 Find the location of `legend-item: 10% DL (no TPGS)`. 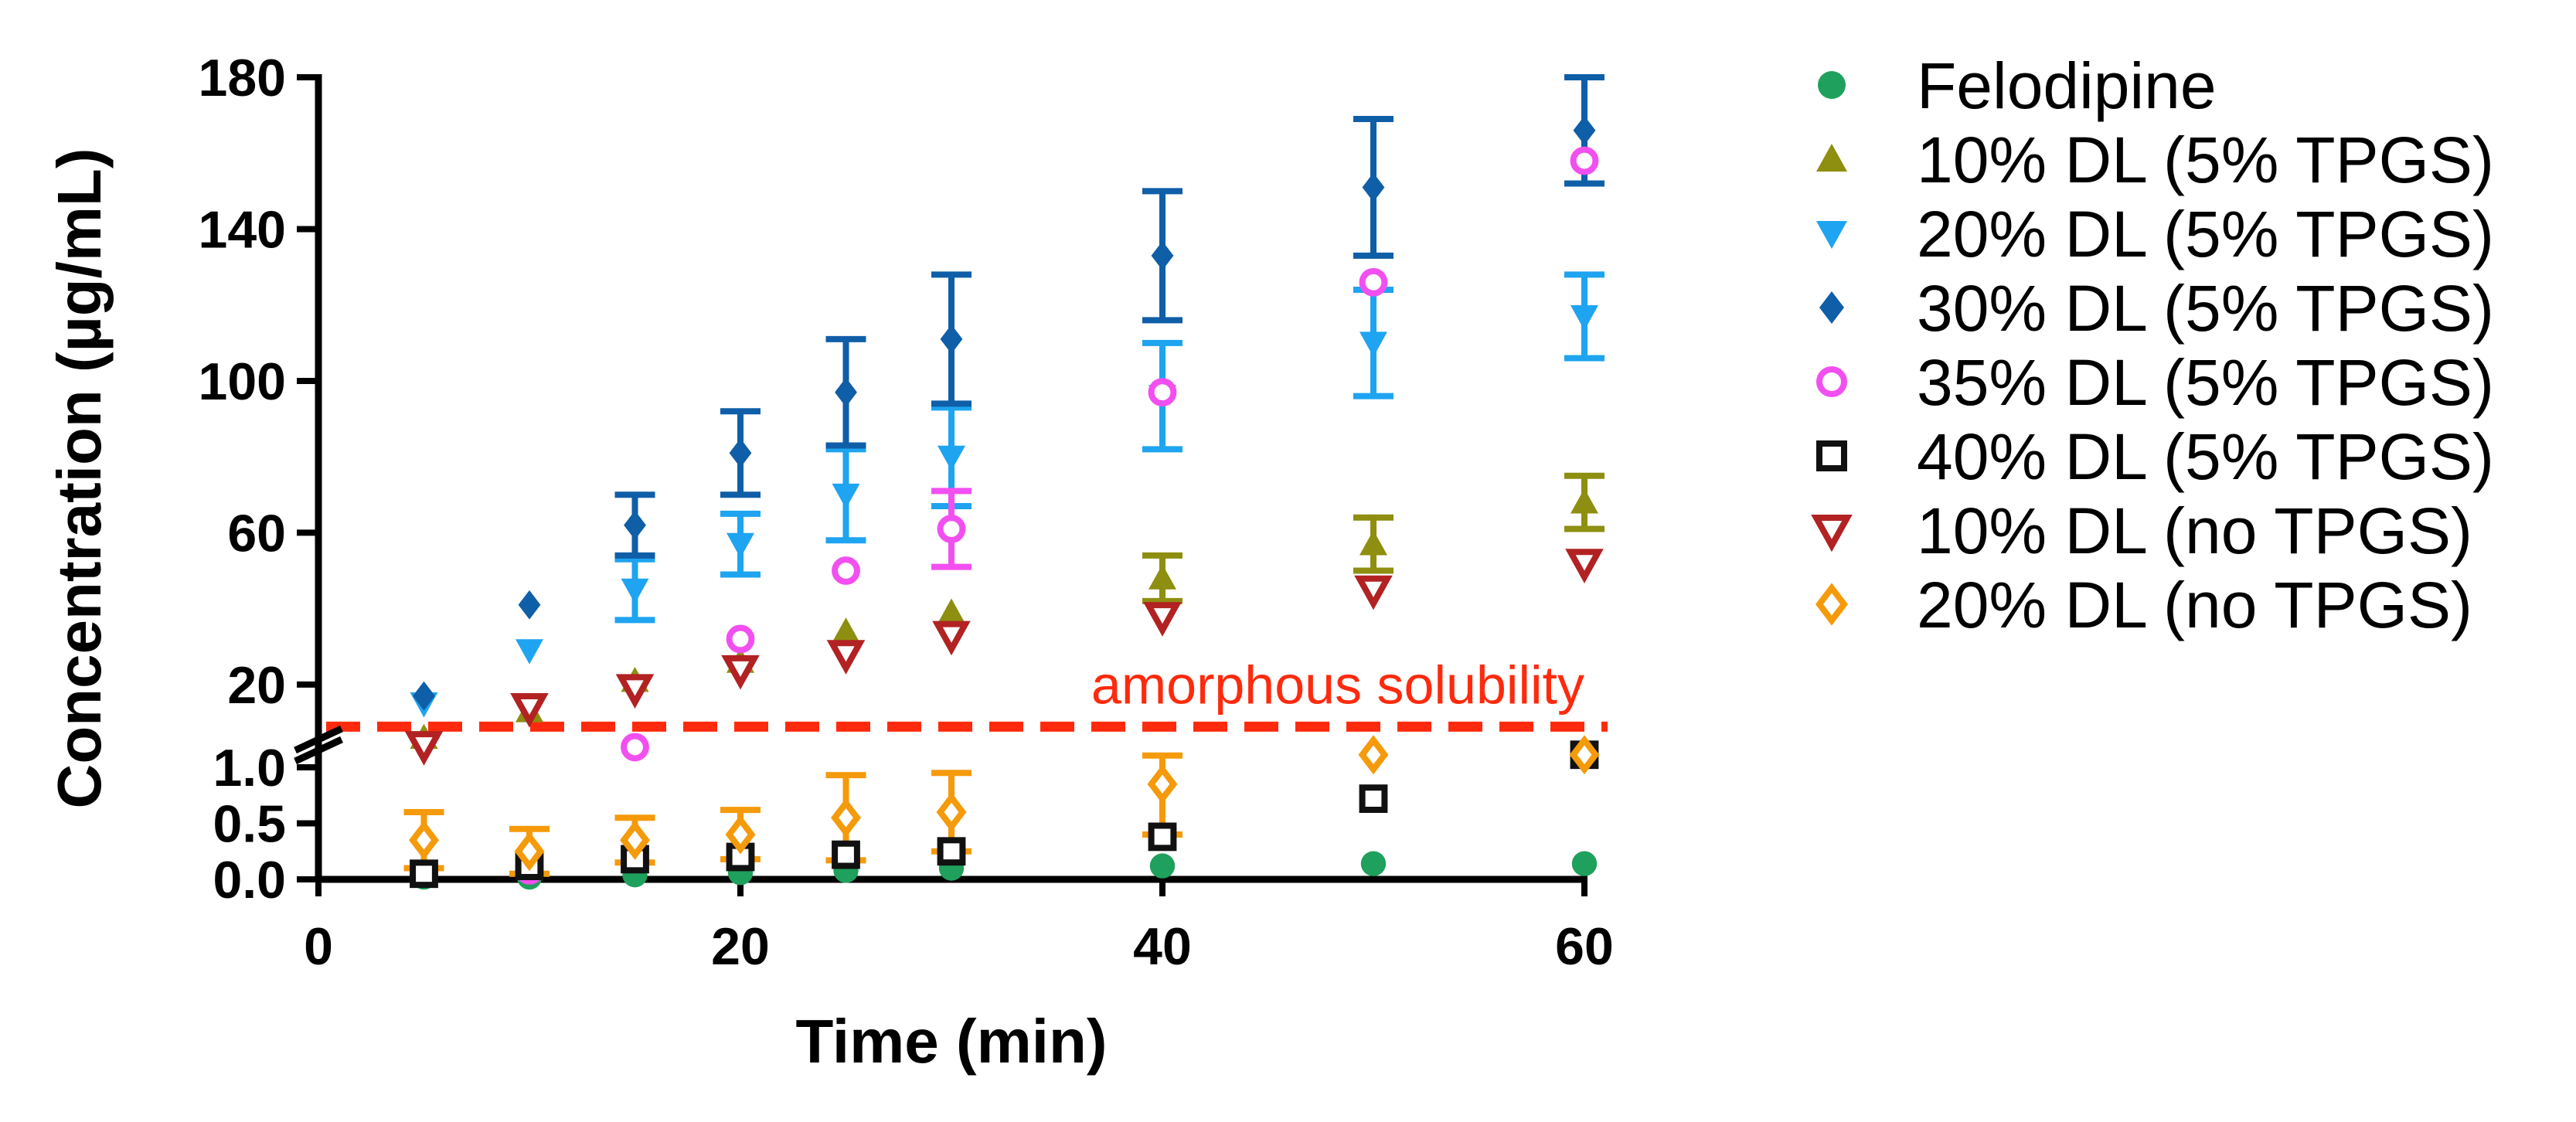

legend-item: 10% DL (no TPGS) is located at coordinates (2141, 531).